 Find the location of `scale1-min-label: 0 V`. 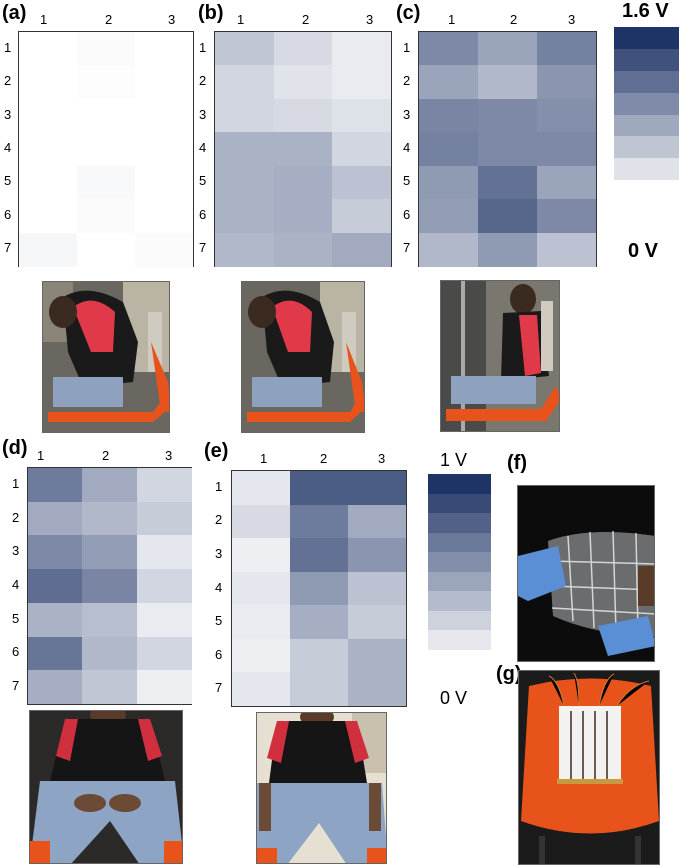

scale1-min-label: 0 V is located at coordinates (643, 251).